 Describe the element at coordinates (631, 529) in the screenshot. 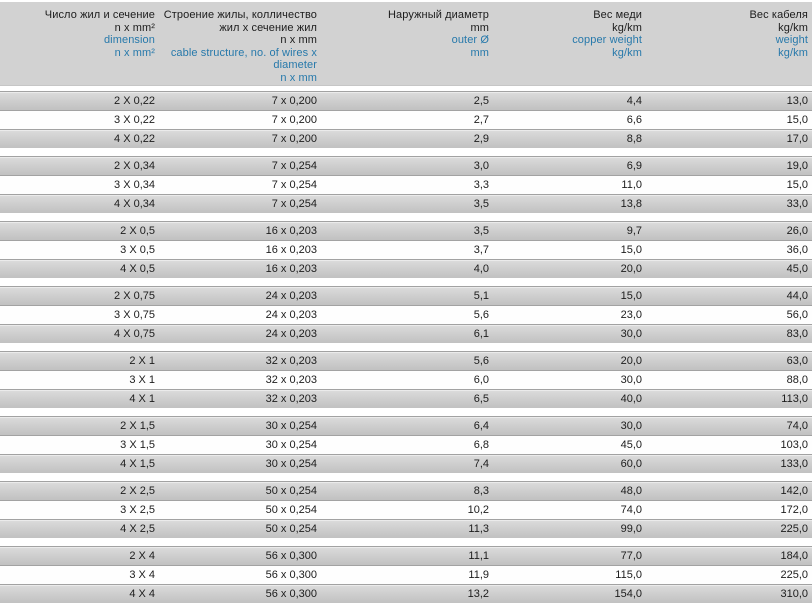

I see `table-cell-copper-weight: 99,0` at that location.